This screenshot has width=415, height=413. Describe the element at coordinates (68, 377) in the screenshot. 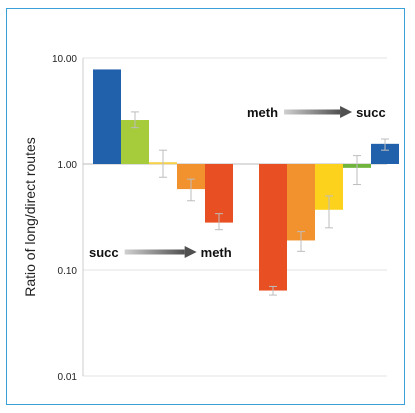

I see `y-tick-label: 0.01` at that location.